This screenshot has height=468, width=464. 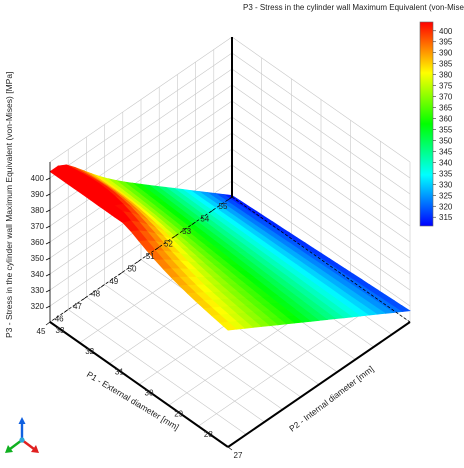 What do you see at coordinates (446, 151) in the screenshot?
I see `colorbar-tick-label: 345` at bounding box center [446, 151].